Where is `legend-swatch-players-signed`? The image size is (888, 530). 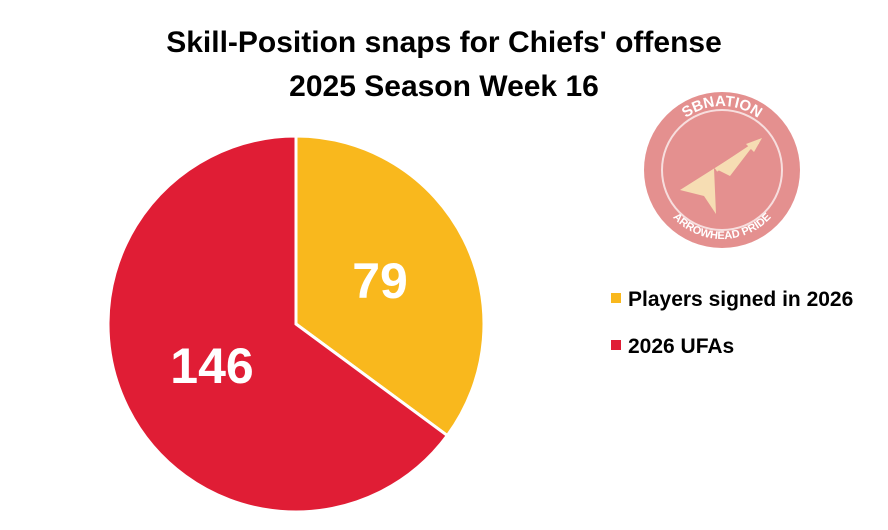
legend-swatch-players-signed is located at coordinates (616, 298).